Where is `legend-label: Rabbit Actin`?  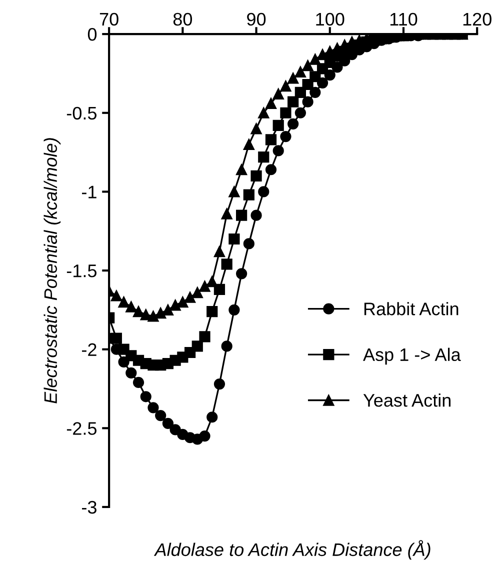 legend-label: Rabbit Actin is located at coordinates (411, 309).